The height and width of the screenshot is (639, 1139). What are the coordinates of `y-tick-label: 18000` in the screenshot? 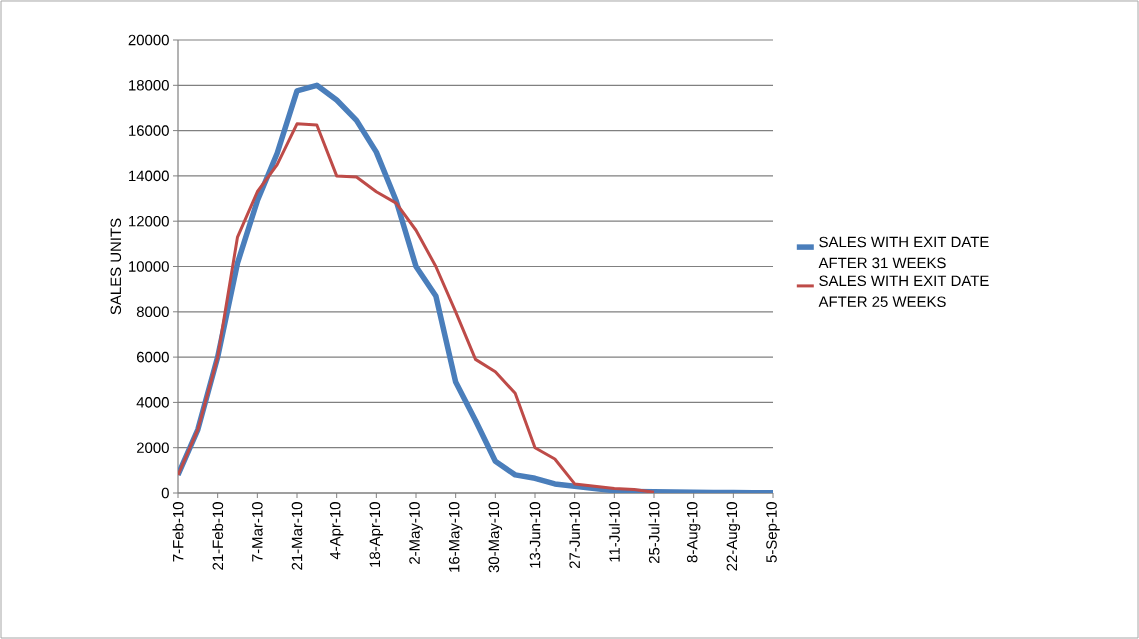 It's located at (149, 85).